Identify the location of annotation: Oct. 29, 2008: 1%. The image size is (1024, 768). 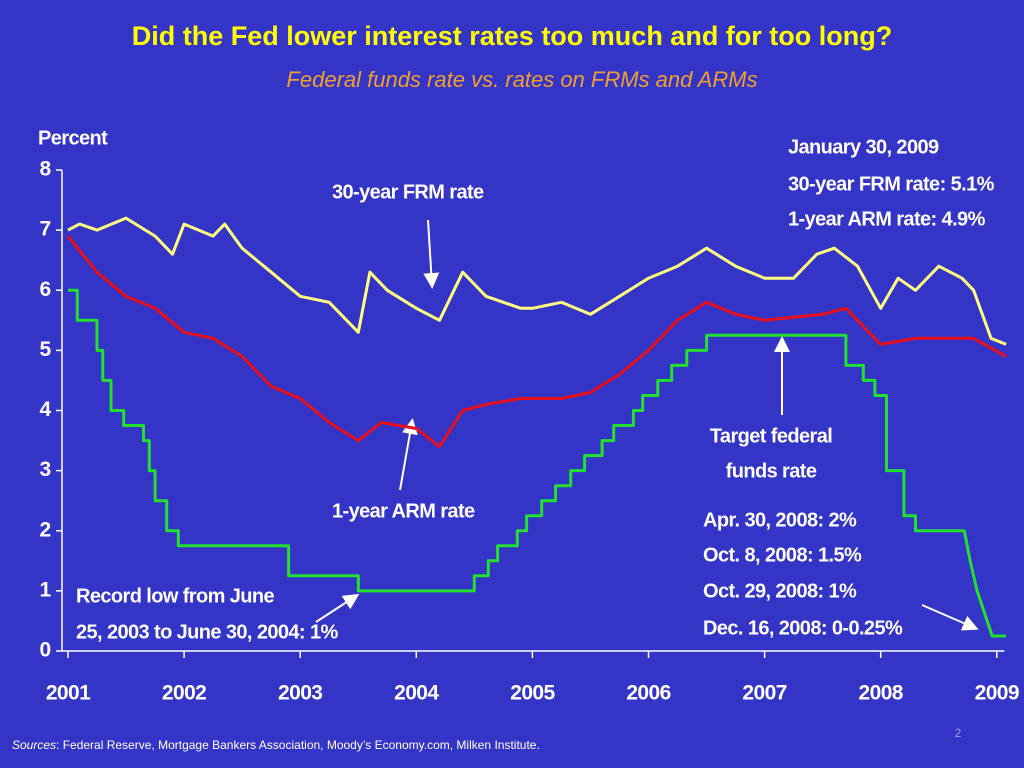
(780, 591).